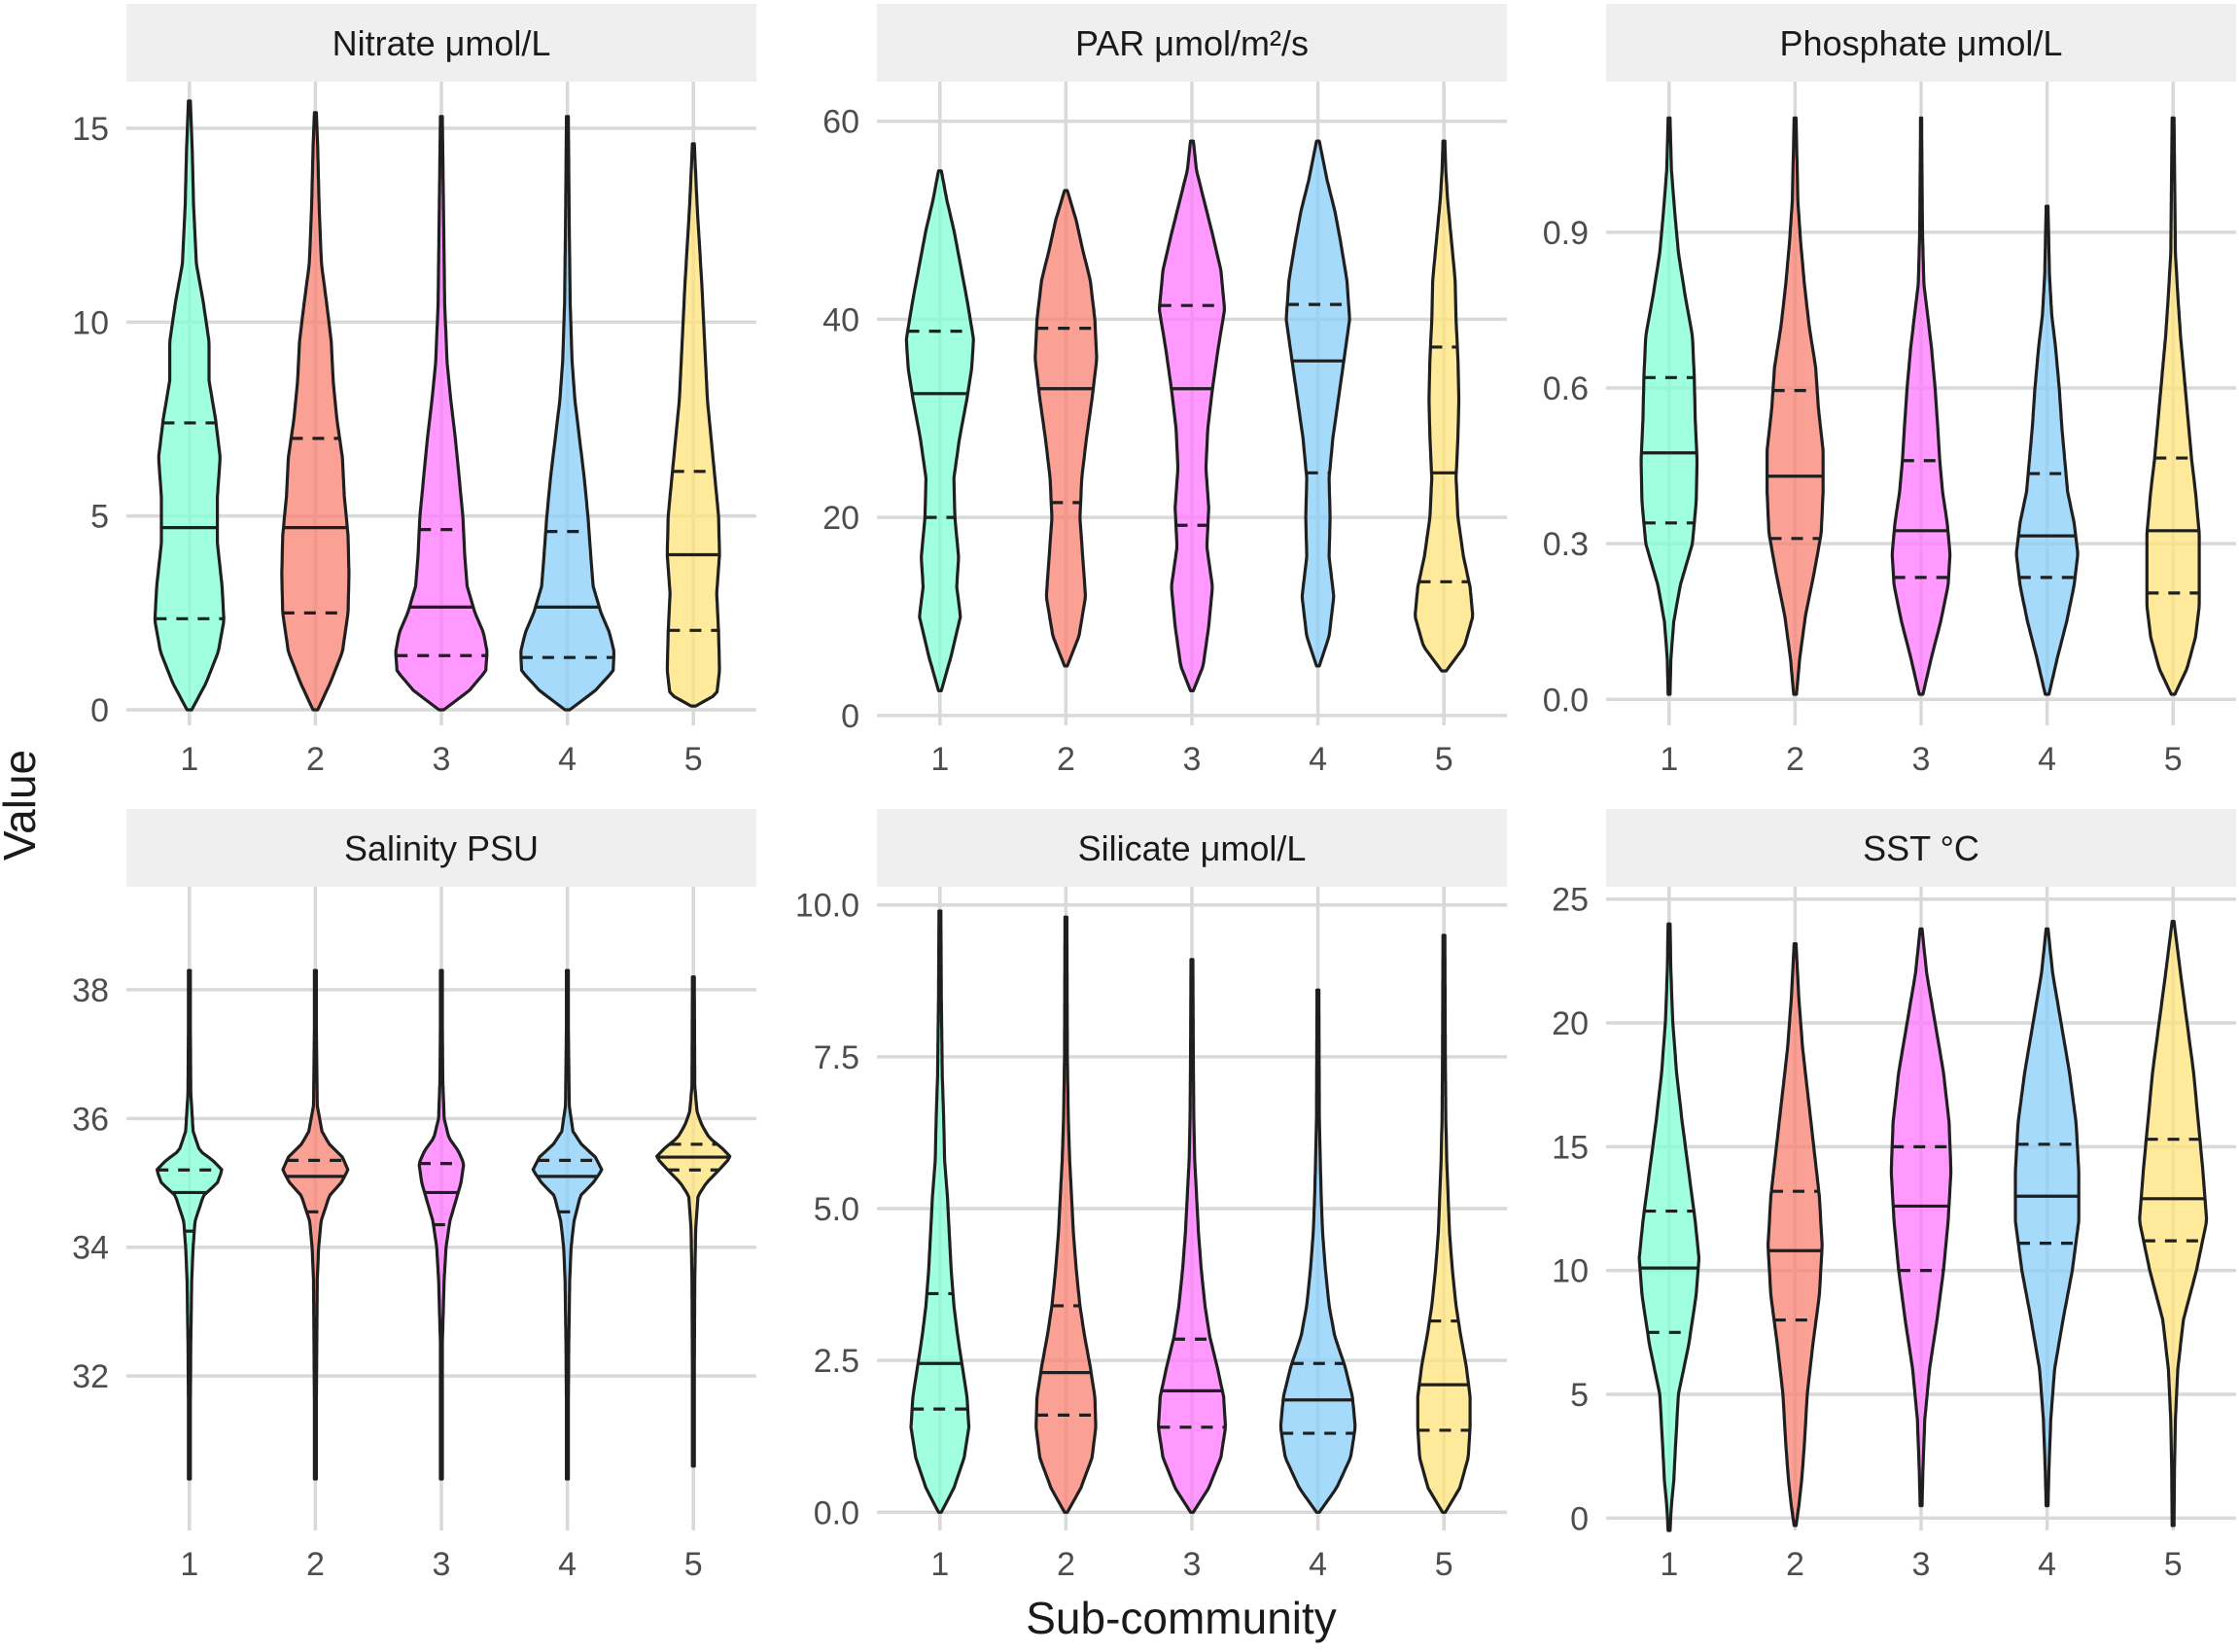 This screenshot has height=1652, width=2239. I want to click on y-tick-label: 60, so click(840, 122).